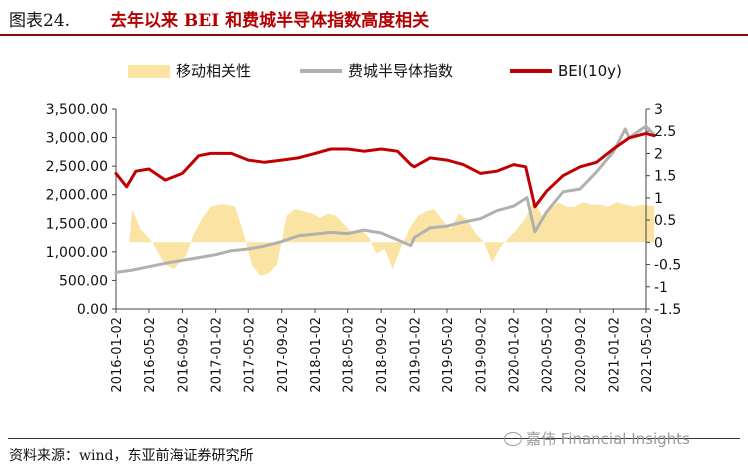  Describe the element at coordinates (77, 167) in the screenshot. I see `left-tick-label: 2,500.00` at that location.